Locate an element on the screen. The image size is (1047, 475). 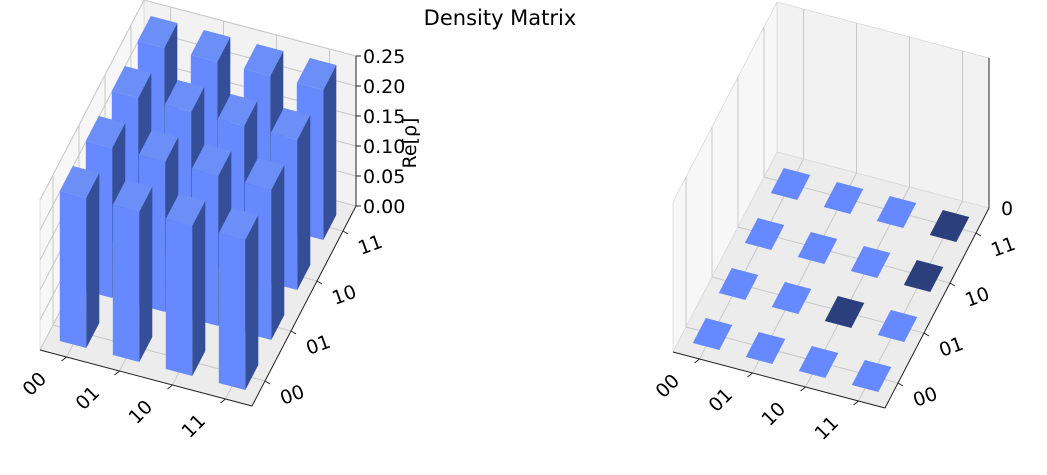
page-title: Density Matrix is located at coordinates (500, 18).